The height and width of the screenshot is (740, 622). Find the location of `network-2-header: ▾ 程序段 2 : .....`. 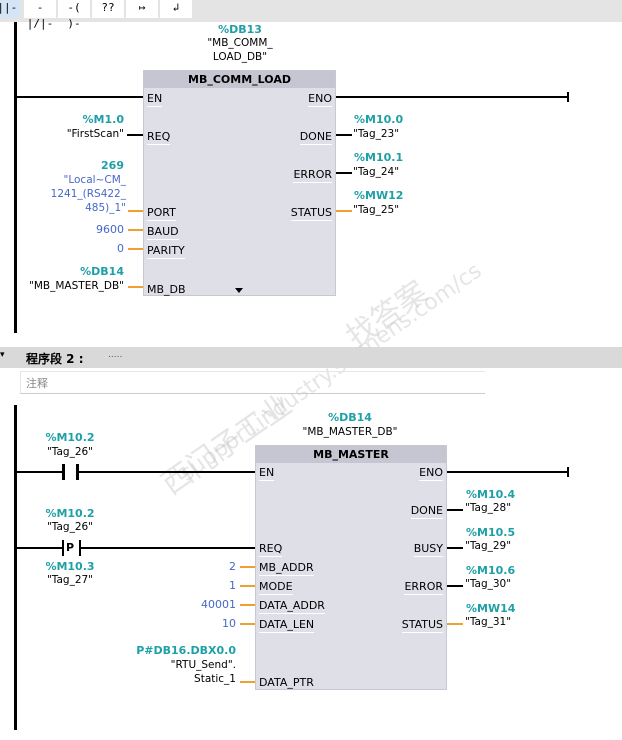

network-2-header: ▾ 程序段 2 : ..... is located at coordinates (311, 357).